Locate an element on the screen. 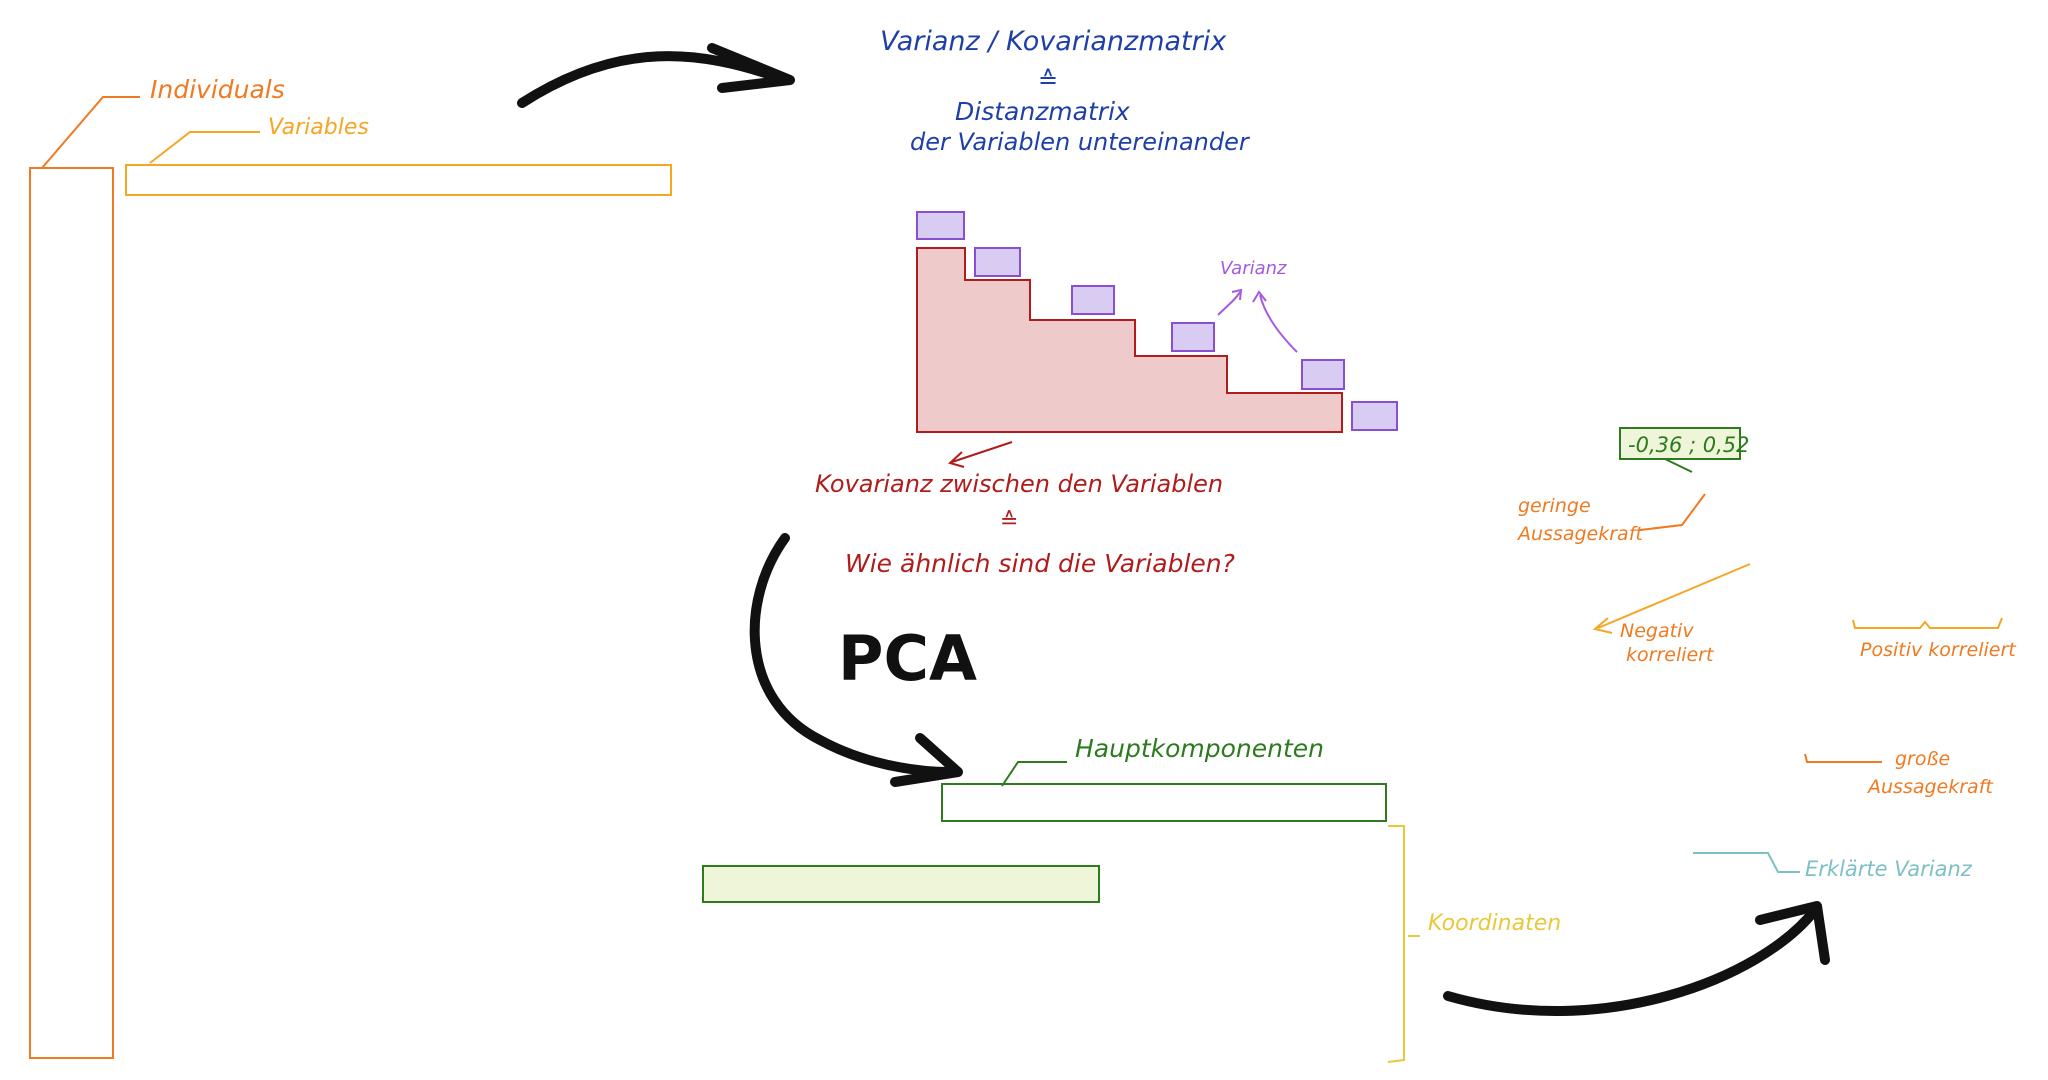 This screenshot has height=1080, width=2048. erklaerte-label: Erklärte Varianz is located at coordinates (1889, 869).